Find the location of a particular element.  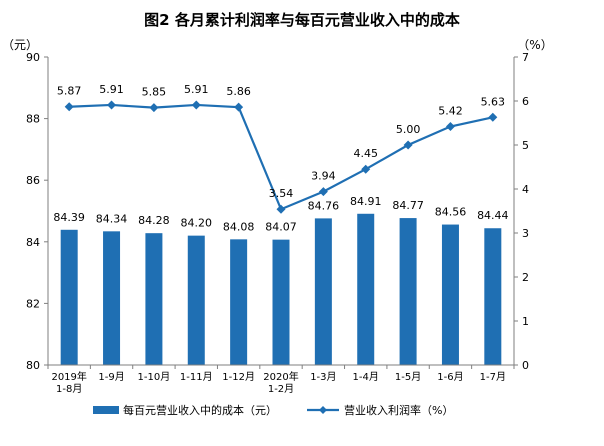

legend-bar-label: 每百元营业收入中的成本（元） is located at coordinates (200, 410).